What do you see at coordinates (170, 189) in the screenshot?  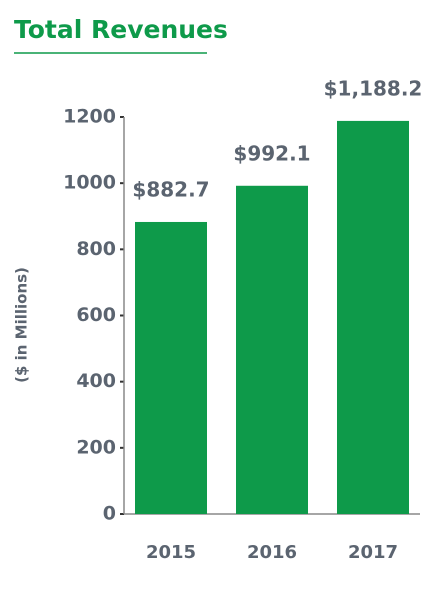 I see `value-label: $882.7` at bounding box center [170, 189].